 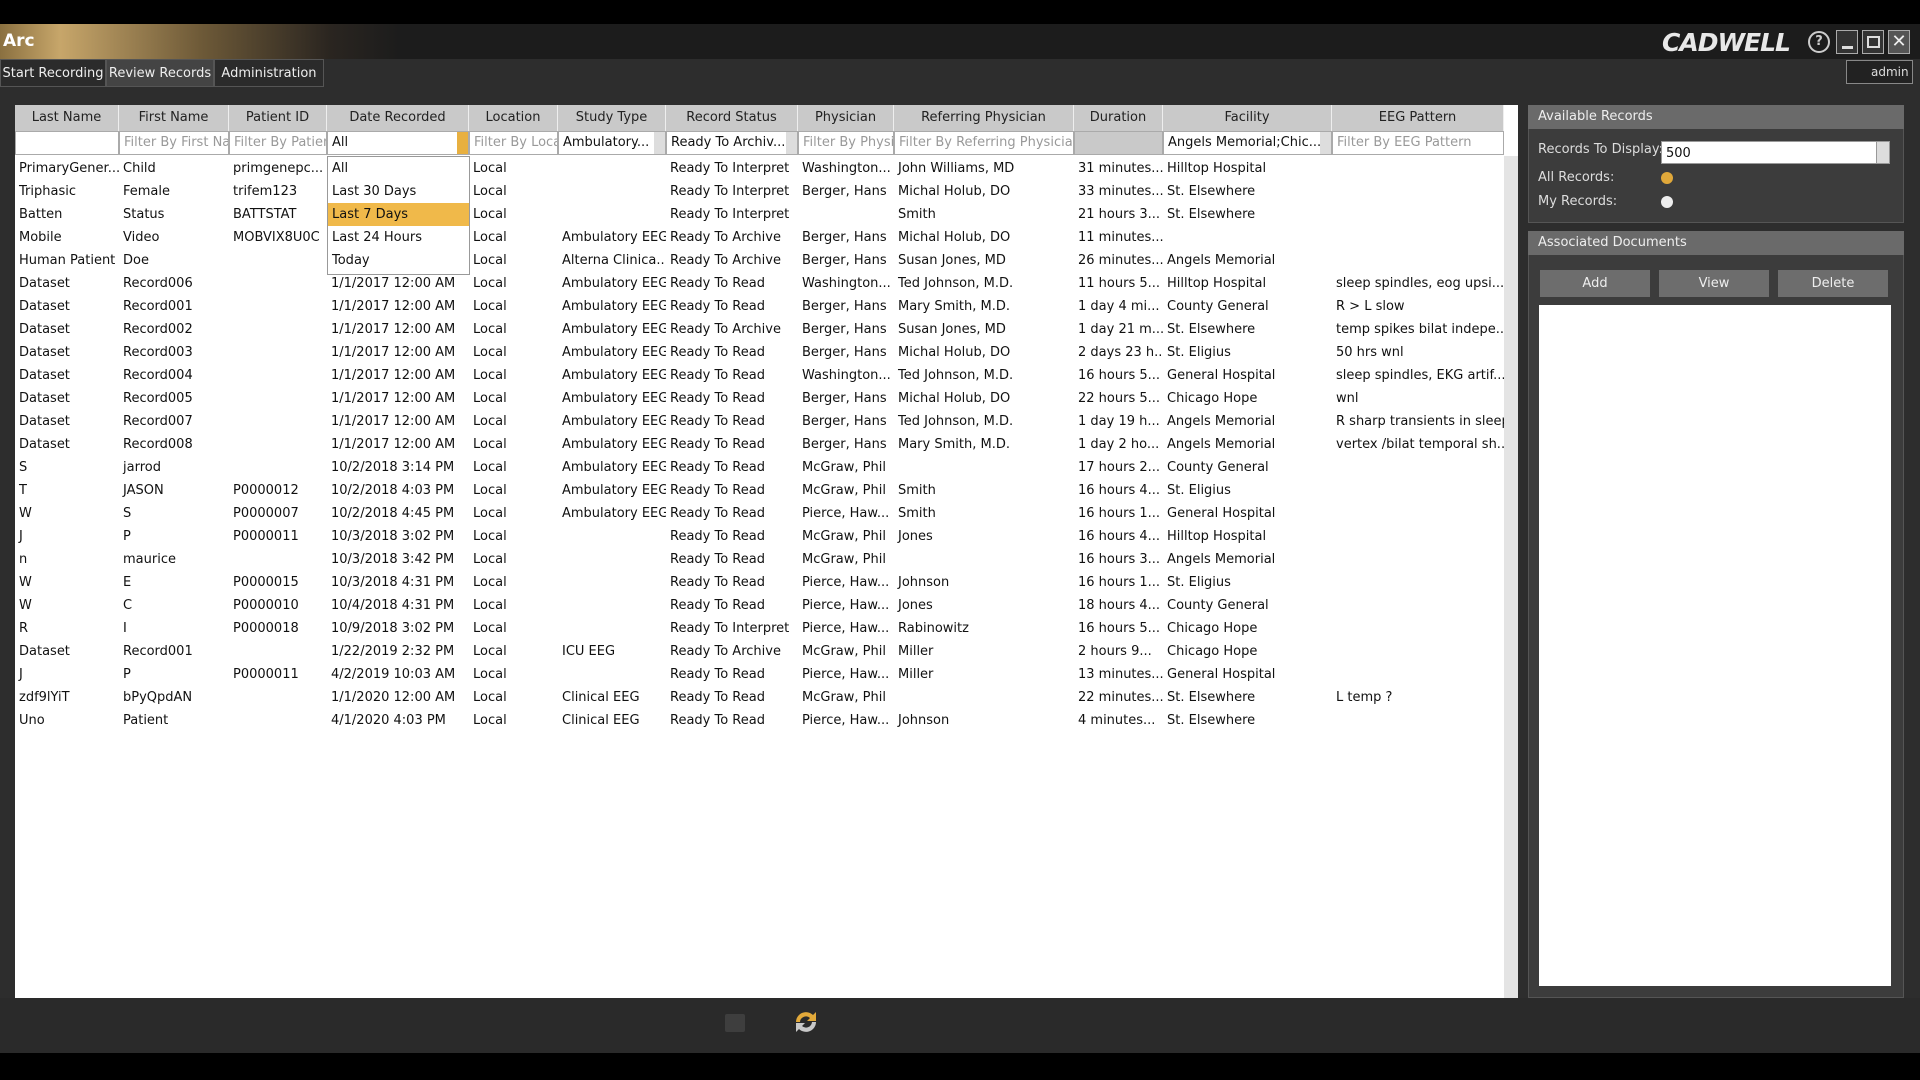 I want to click on table-cell: W, so click(x=25, y=513).